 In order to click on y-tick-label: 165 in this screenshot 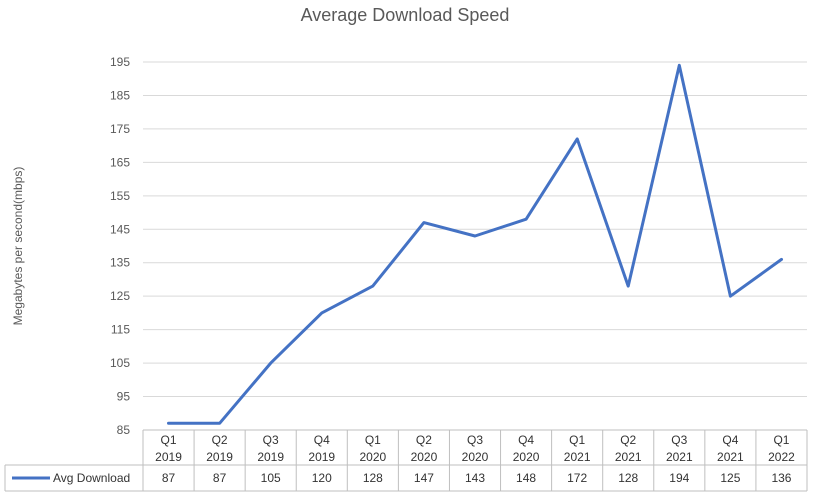, I will do `click(120, 162)`.